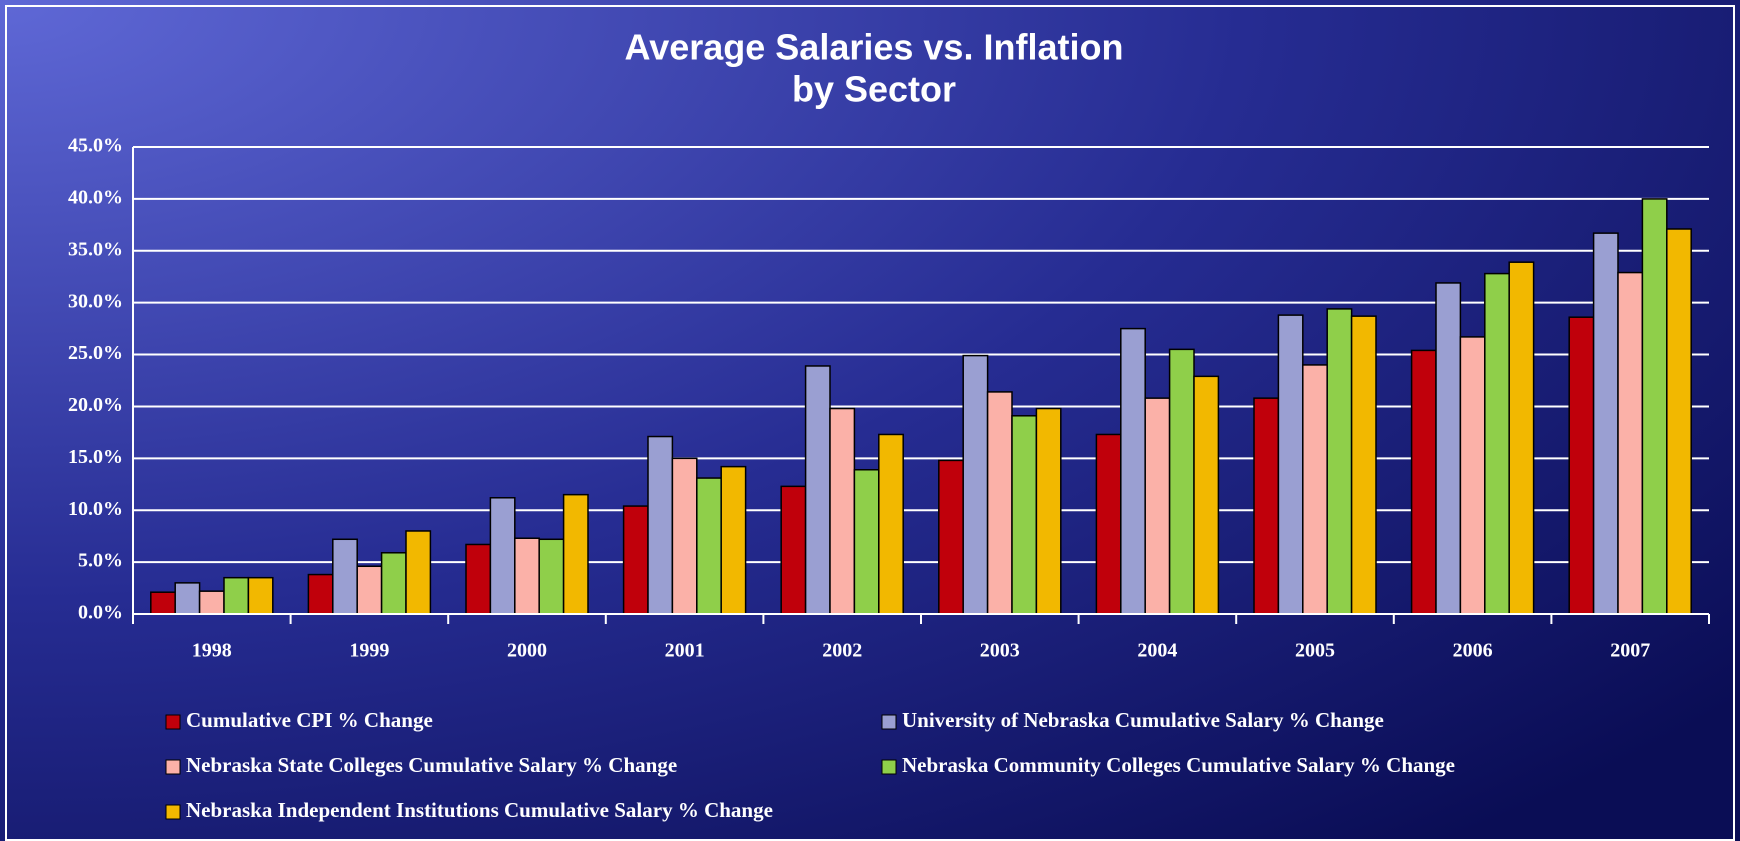 This screenshot has width=1740, height=841. Describe the element at coordinates (369, 651) in the screenshot. I see `x-tick-label: 1999` at that location.